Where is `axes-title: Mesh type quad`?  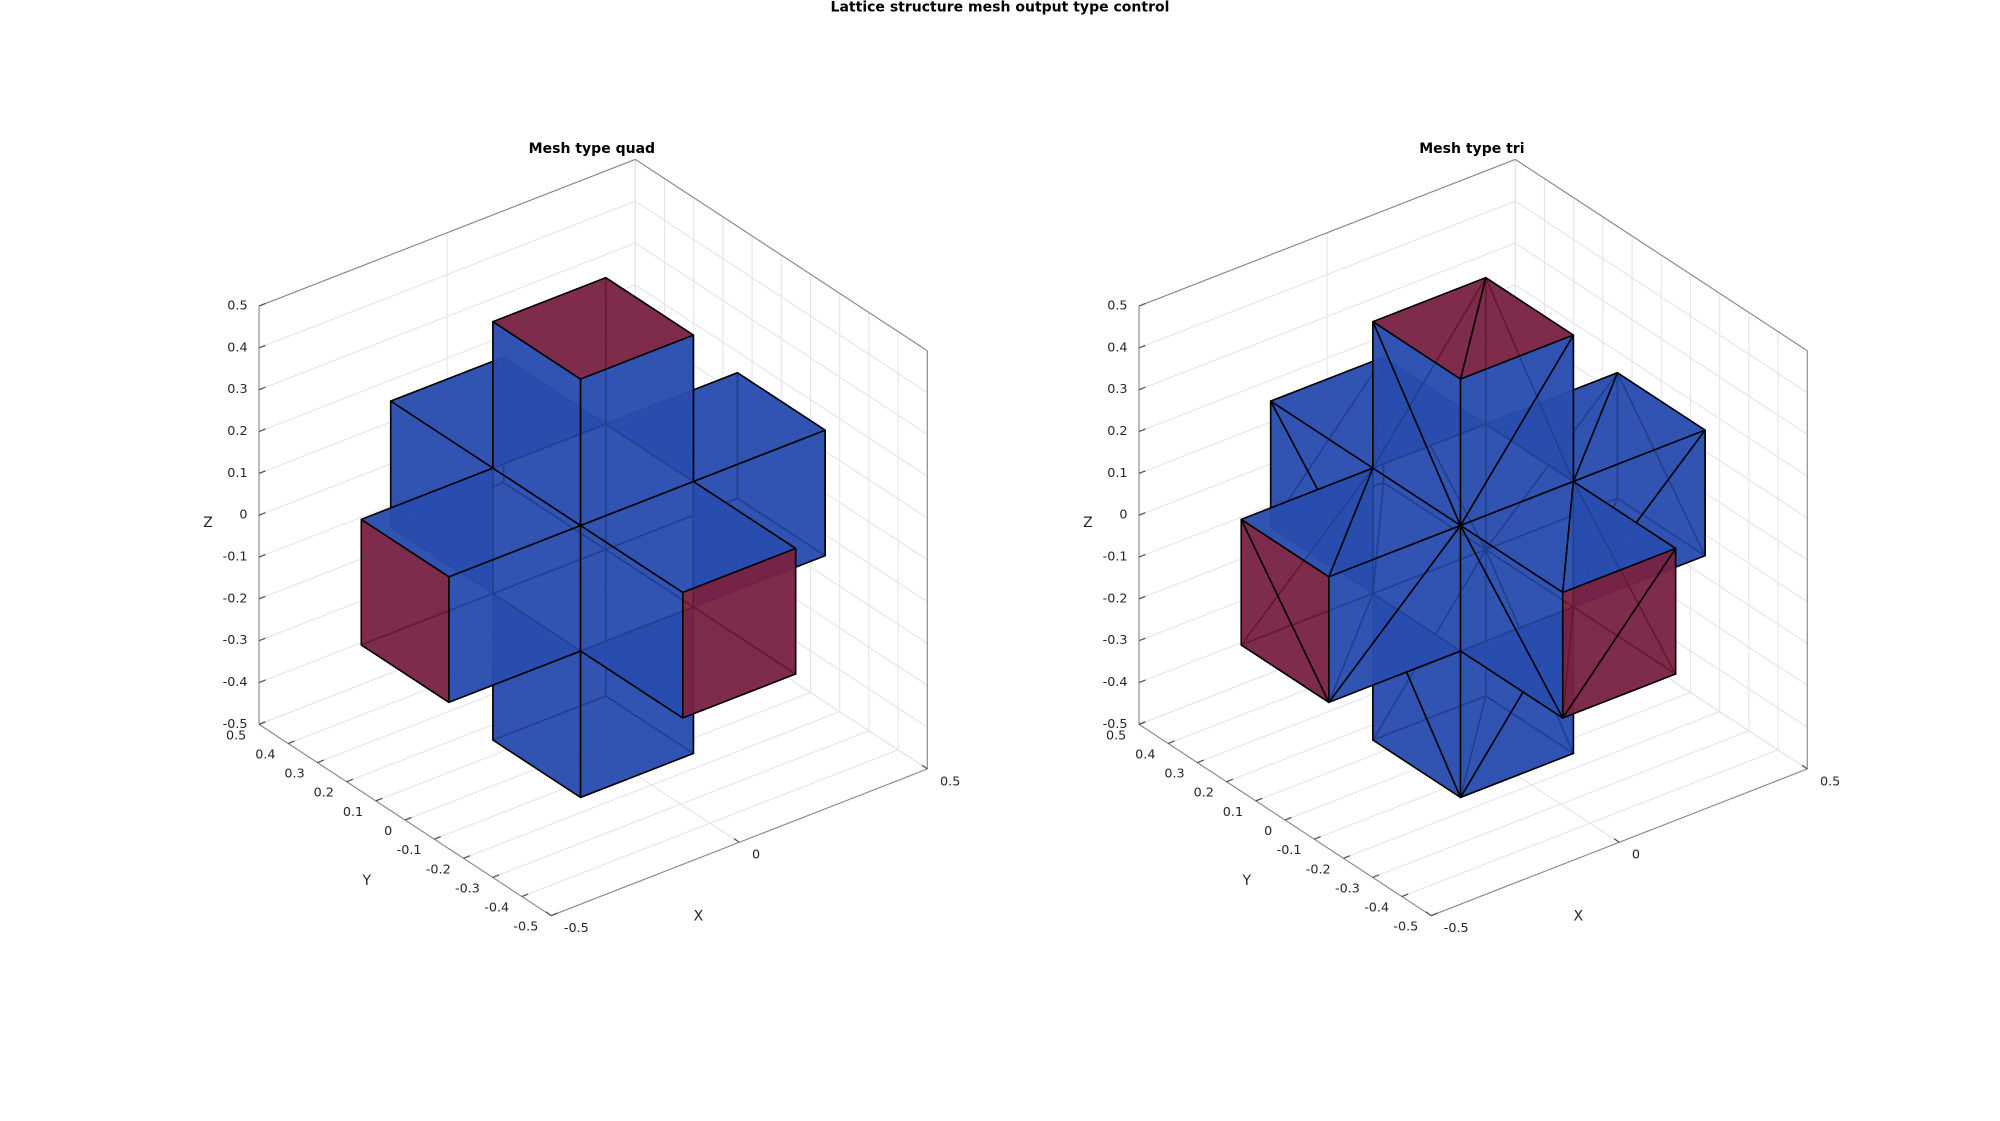
axes-title: Mesh type quad is located at coordinates (592, 149).